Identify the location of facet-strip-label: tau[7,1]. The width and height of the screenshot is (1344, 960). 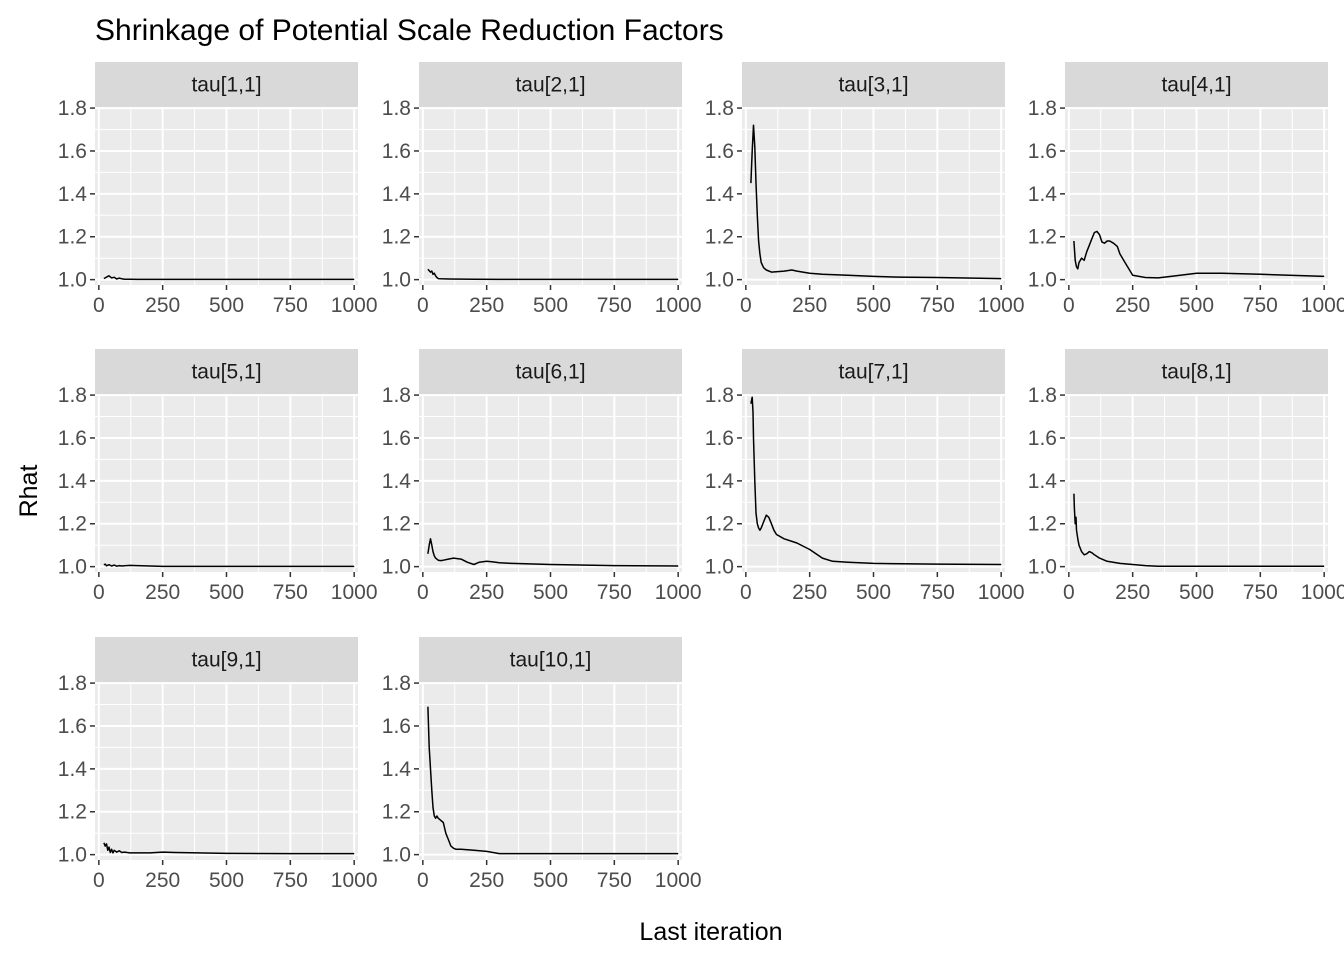
(873, 372).